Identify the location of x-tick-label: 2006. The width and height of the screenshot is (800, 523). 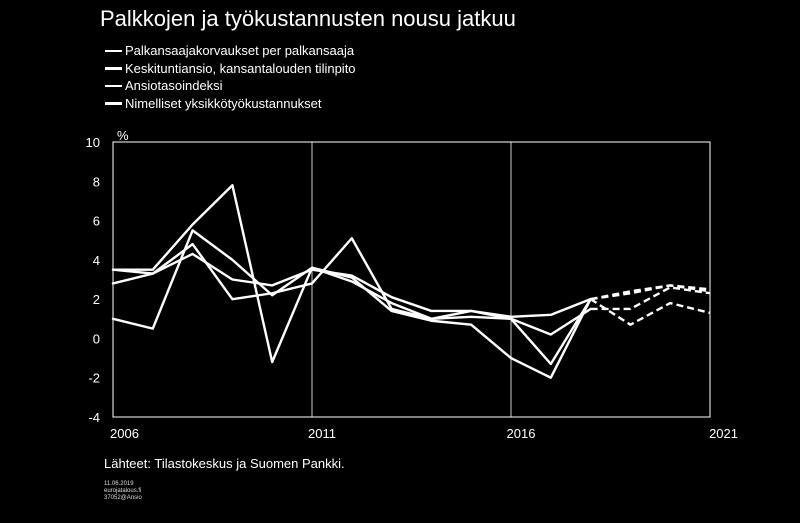
(124, 433).